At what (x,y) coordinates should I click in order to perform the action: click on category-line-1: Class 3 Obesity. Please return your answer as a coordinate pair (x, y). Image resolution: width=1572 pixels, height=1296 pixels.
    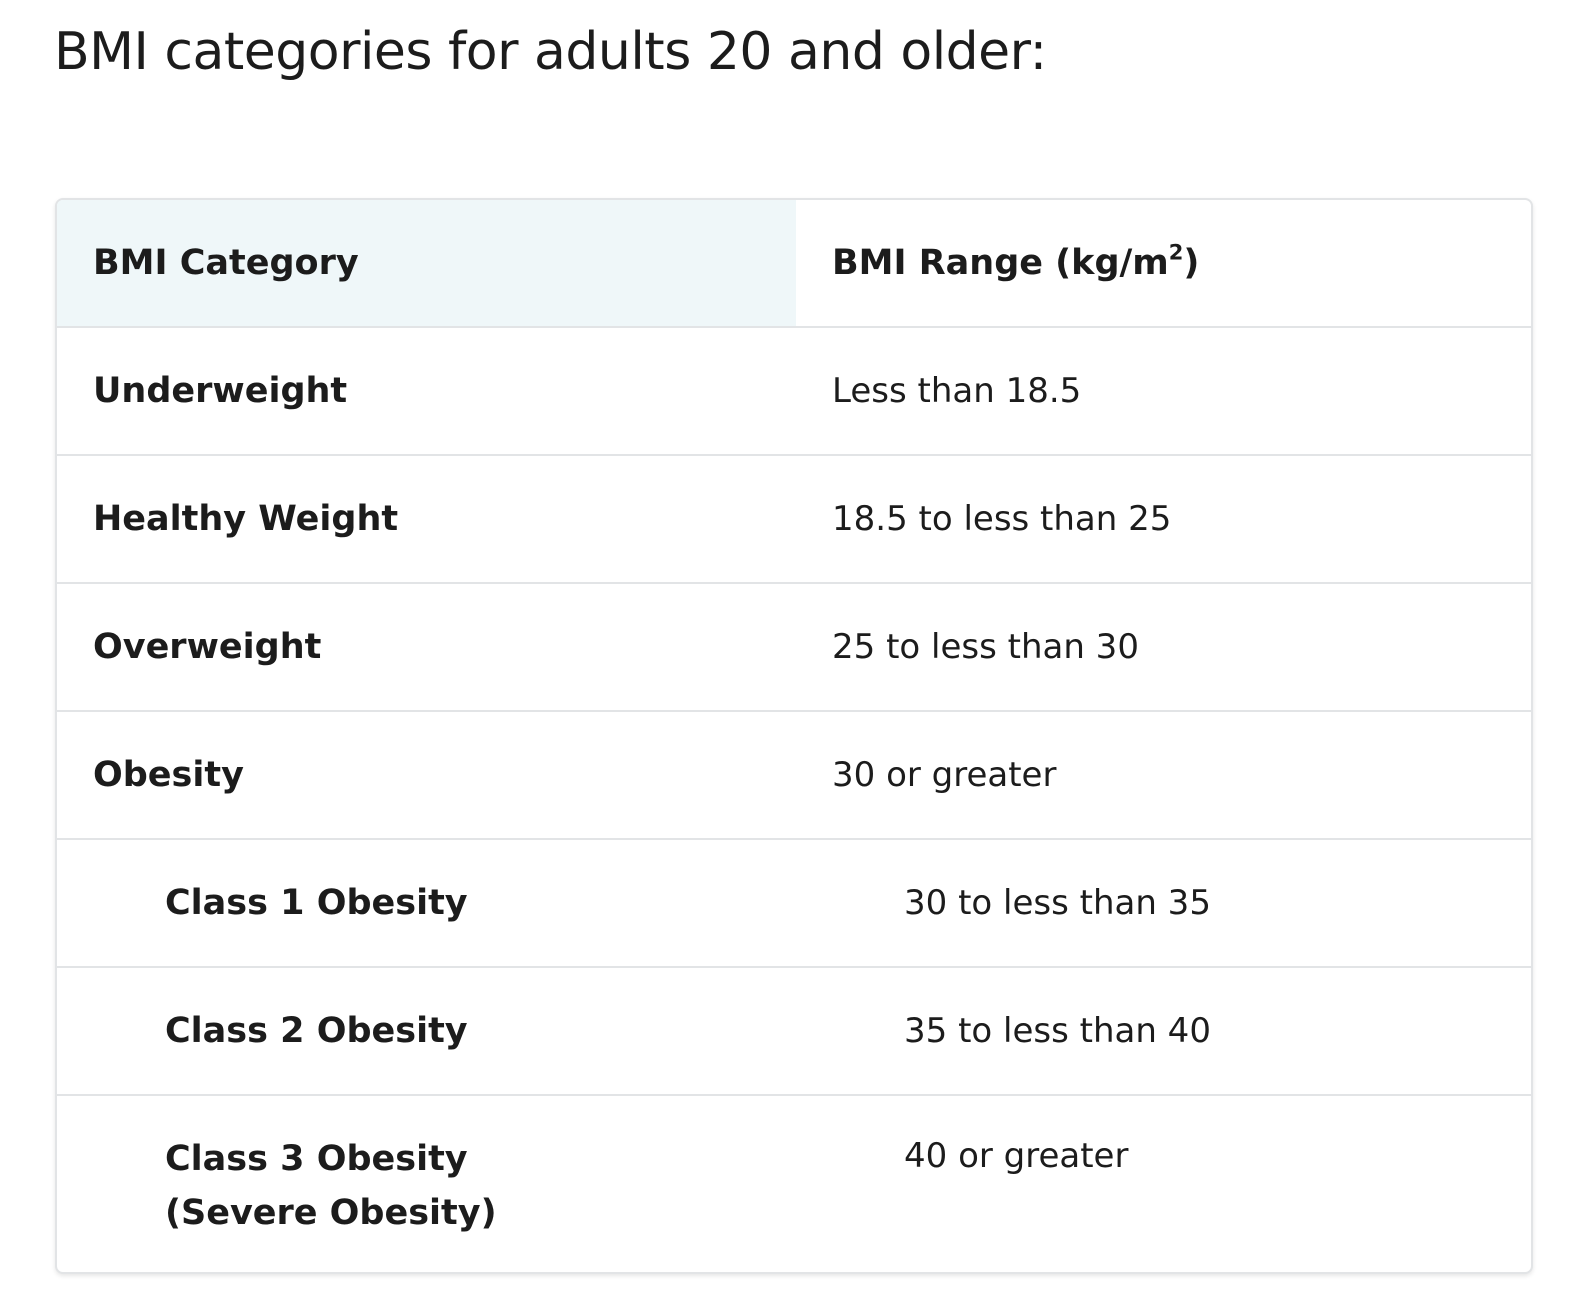
    Looking at the image, I should click on (316, 1159).